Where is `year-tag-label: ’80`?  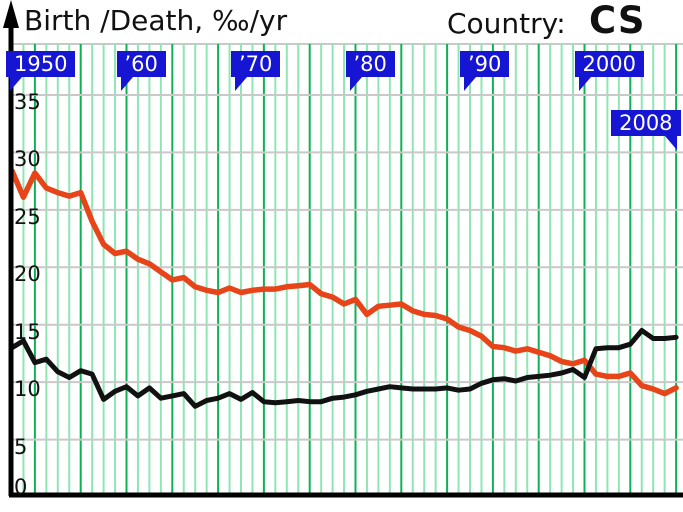 year-tag-label: ’80 is located at coordinates (370, 64).